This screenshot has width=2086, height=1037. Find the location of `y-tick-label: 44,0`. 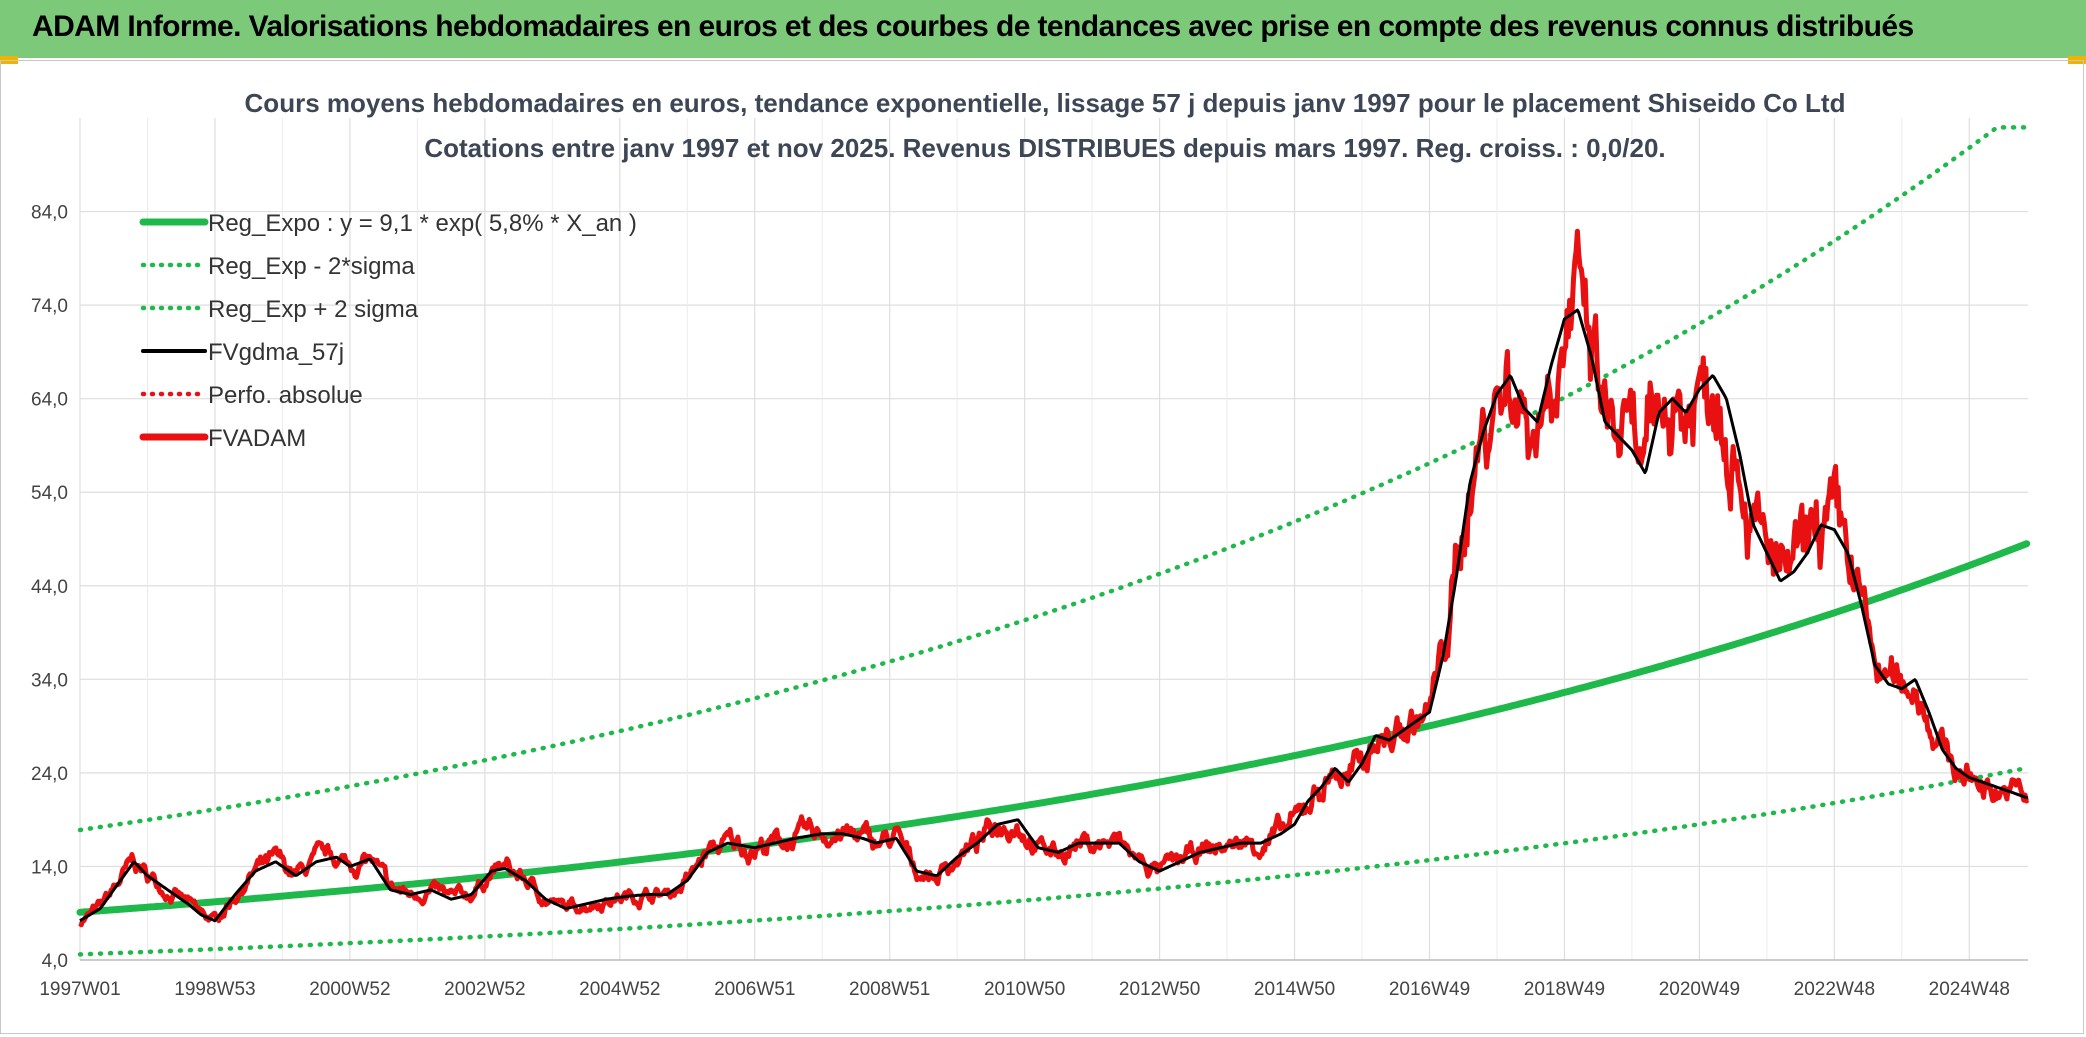

y-tick-label: 44,0 is located at coordinates (49, 587).